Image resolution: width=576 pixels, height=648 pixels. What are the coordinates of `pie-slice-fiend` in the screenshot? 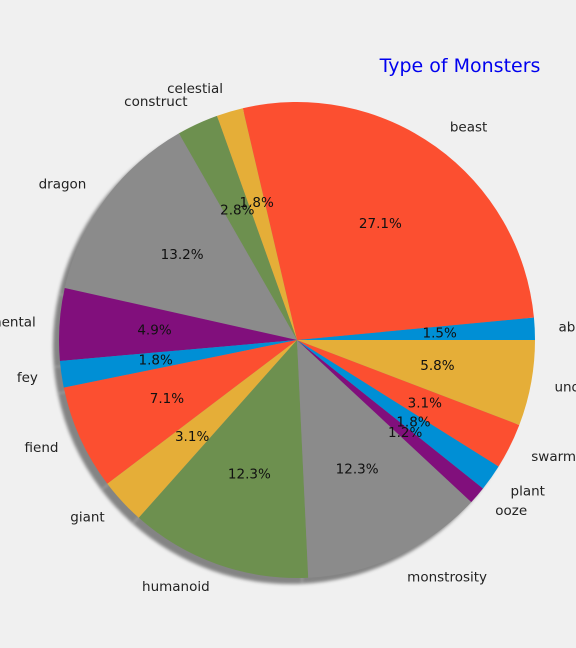 It's located at (180, 412).